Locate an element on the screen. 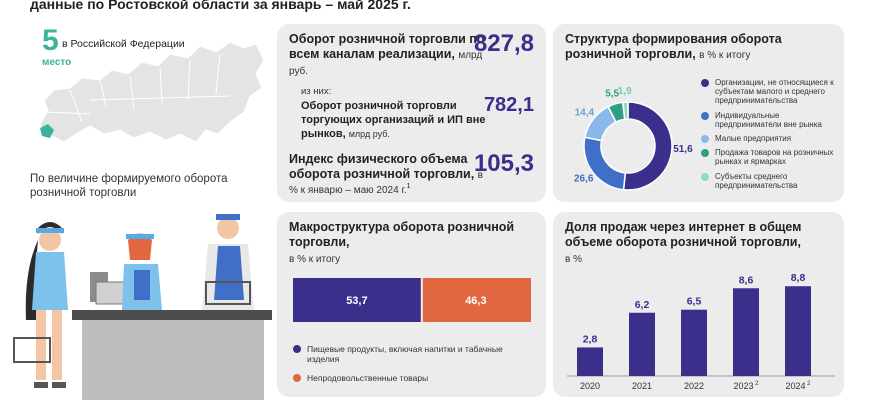 Image resolution: width=870 pixels, height=400 pixels. macro-legend-item: Непродовольственные товары is located at coordinates (413, 378).